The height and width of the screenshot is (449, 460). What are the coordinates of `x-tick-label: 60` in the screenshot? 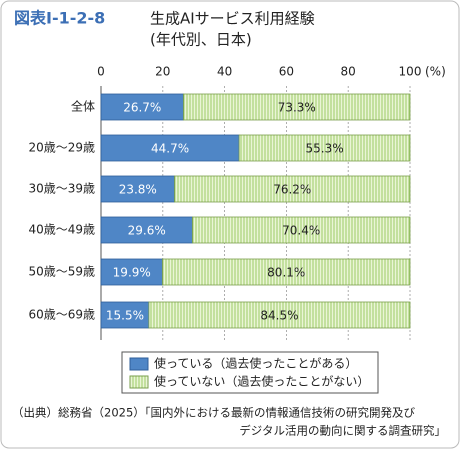 It's located at (286, 72).